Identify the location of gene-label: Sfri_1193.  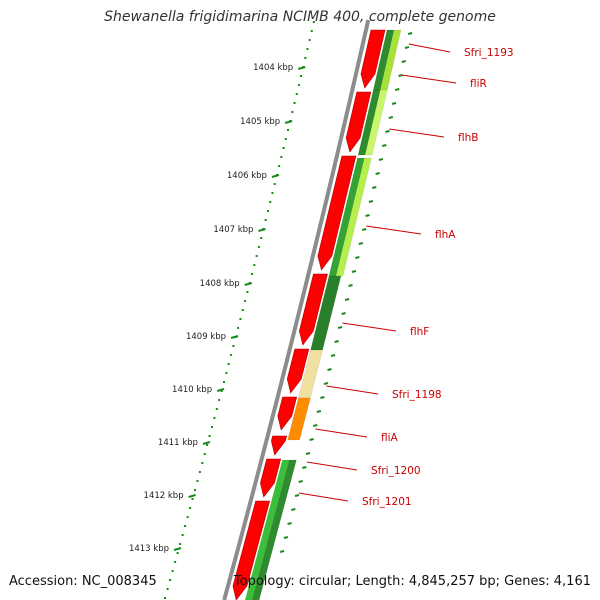
(489, 53).